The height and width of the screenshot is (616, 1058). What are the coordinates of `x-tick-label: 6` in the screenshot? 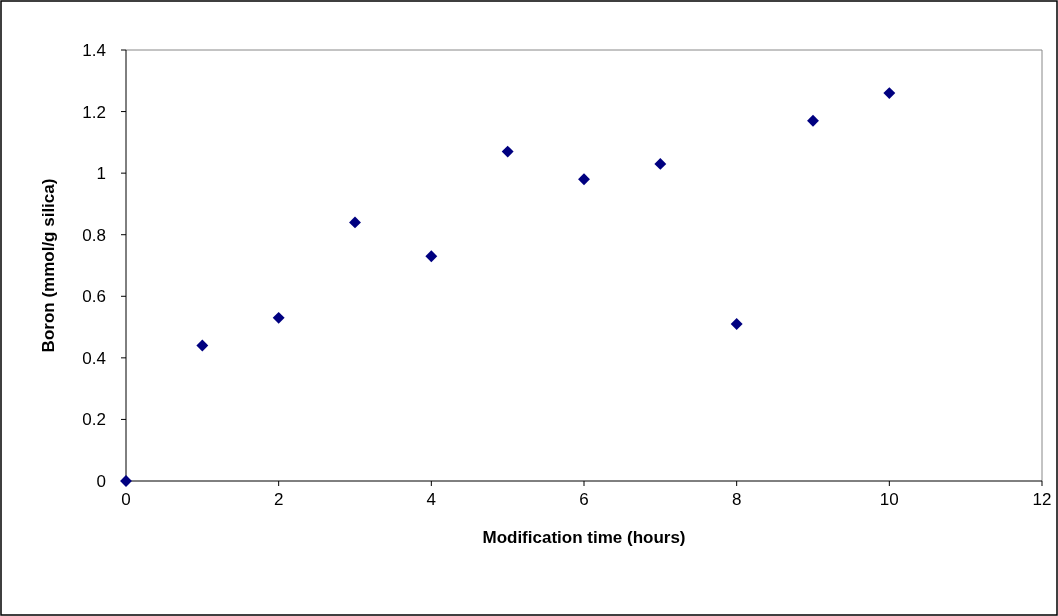 It's located at (584, 499).